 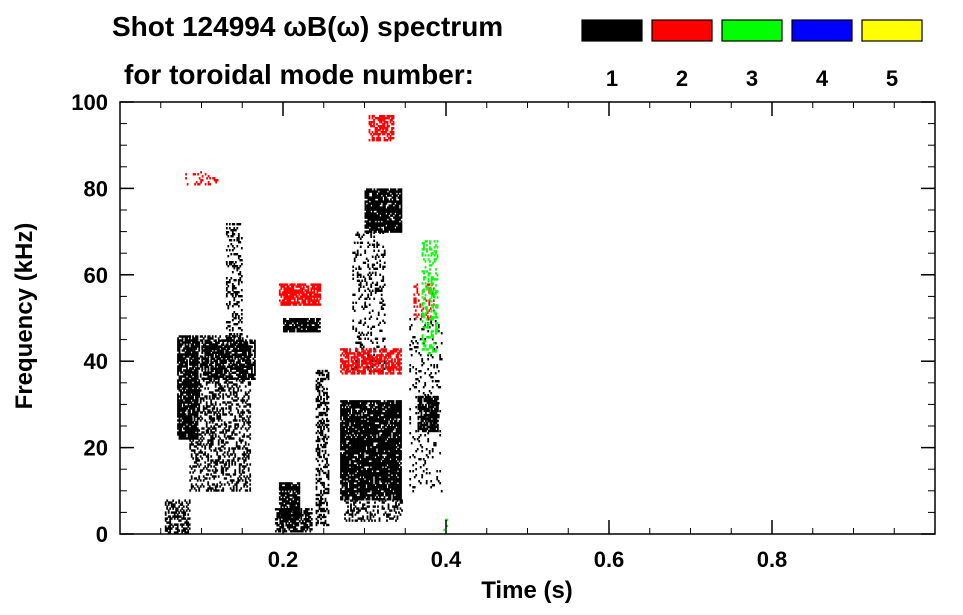 I want to click on legend: 1 2 3 4 5, so click(x=752, y=55).